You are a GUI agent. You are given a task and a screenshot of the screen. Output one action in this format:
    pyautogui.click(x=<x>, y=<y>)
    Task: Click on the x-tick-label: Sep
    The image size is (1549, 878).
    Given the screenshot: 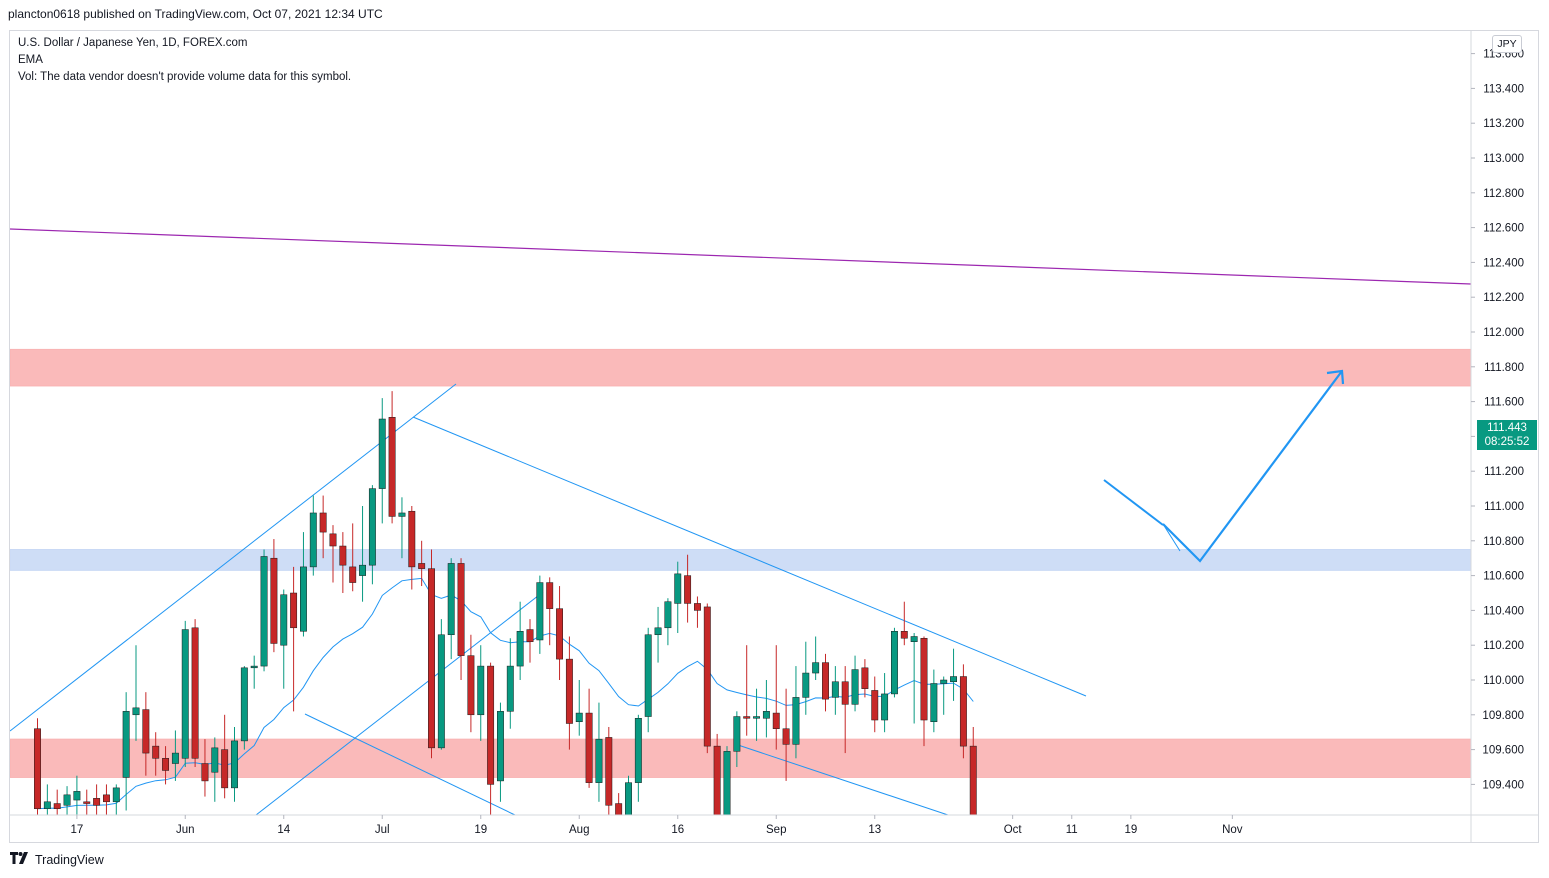 What is the action you would take?
    pyautogui.click(x=776, y=830)
    